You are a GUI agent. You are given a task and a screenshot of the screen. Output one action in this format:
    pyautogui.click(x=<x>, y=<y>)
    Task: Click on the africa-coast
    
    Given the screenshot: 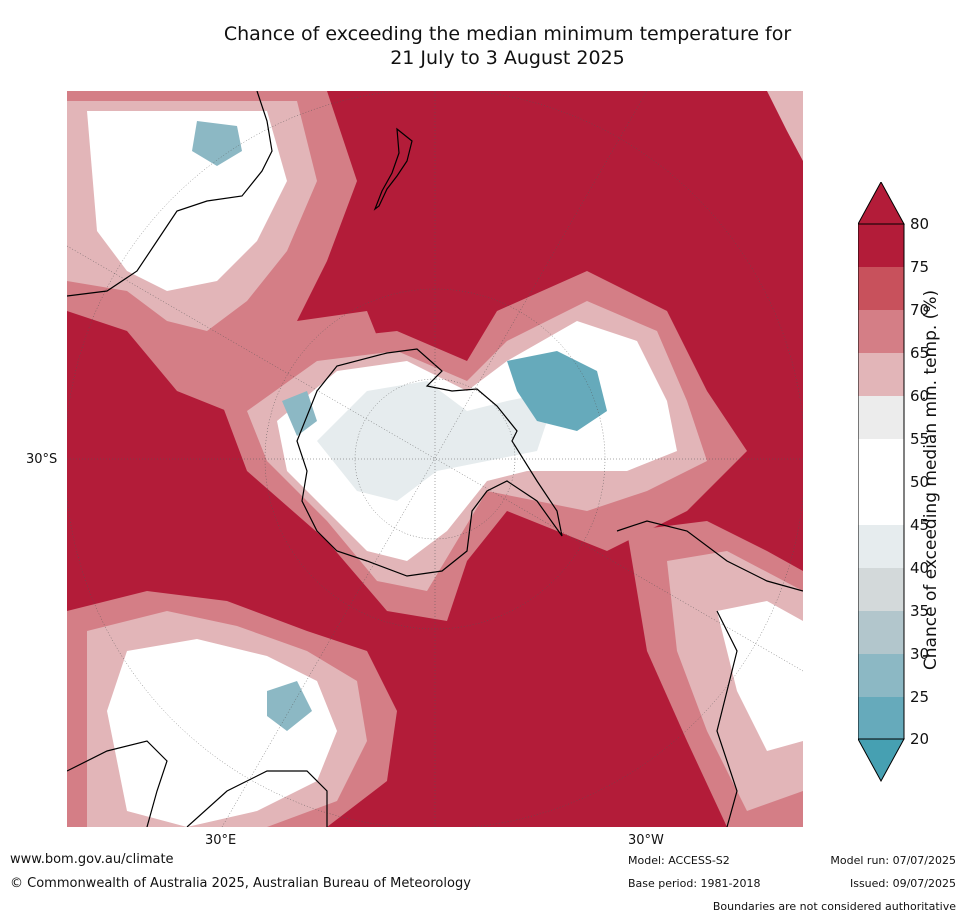 What is the action you would take?
    pyautogui.click(x=197, y=783)
    